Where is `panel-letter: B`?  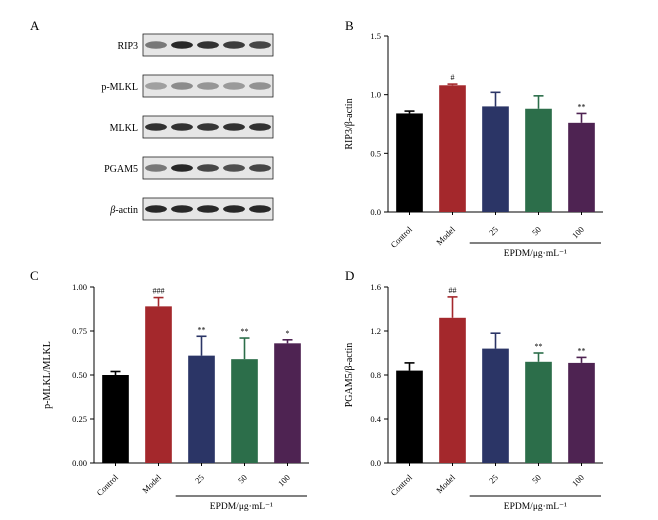
panel-letter: B is located at coordinates (349, 25).